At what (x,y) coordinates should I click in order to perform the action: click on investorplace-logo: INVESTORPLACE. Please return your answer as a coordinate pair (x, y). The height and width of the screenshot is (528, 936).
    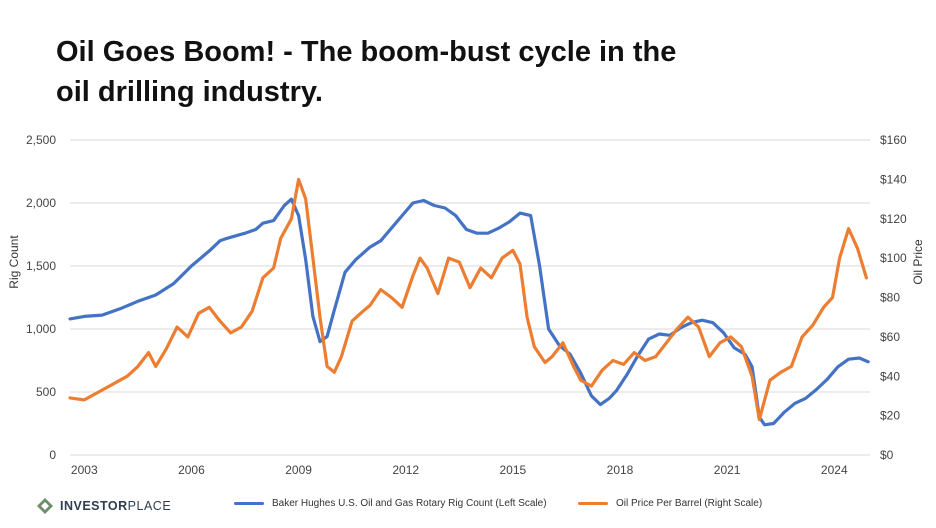
    Looking at the image, I should click on (103, 506).